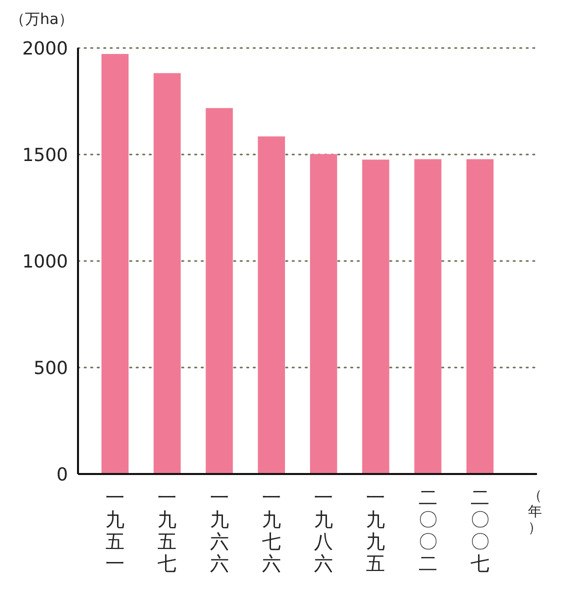  Describe the element at coordinates (45, 49) in the screenshot. I see `y-tick-label: 2000` at that location.